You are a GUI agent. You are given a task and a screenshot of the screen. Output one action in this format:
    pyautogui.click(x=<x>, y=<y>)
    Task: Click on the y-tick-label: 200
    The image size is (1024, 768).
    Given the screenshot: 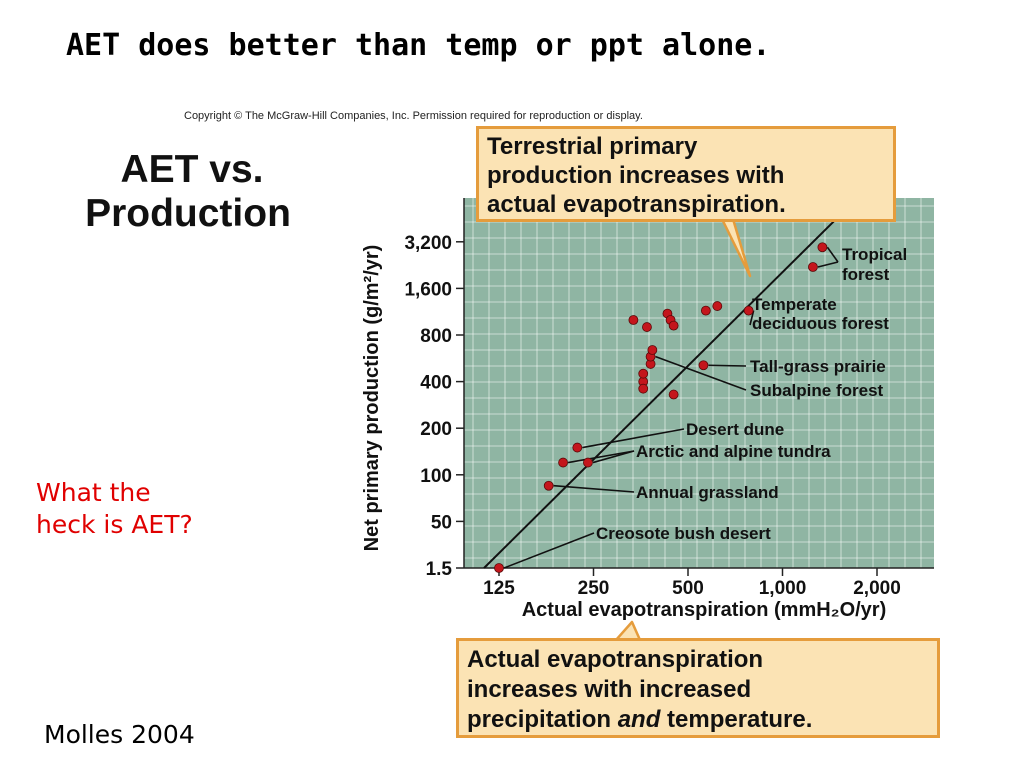 What is the action you would take?
    pyautogui.click(x=436, y=429)
    